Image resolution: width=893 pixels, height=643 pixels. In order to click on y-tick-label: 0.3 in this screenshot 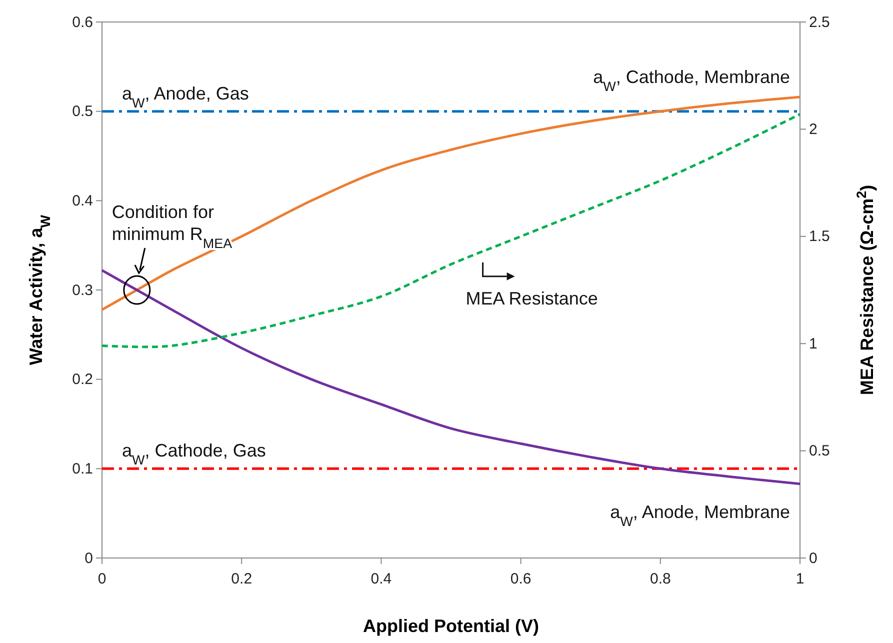, I will do `click(82, 290)`.